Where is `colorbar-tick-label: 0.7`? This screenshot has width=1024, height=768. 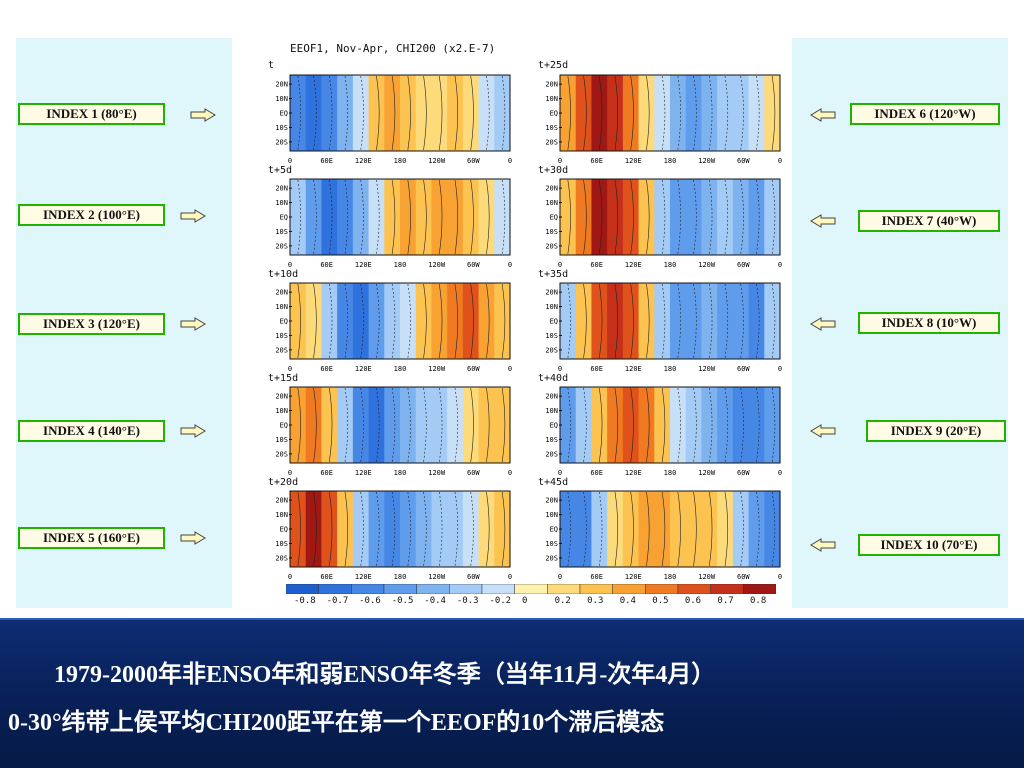
colorbar-tick-label: 0.7 is located at coordinates (725, 601).